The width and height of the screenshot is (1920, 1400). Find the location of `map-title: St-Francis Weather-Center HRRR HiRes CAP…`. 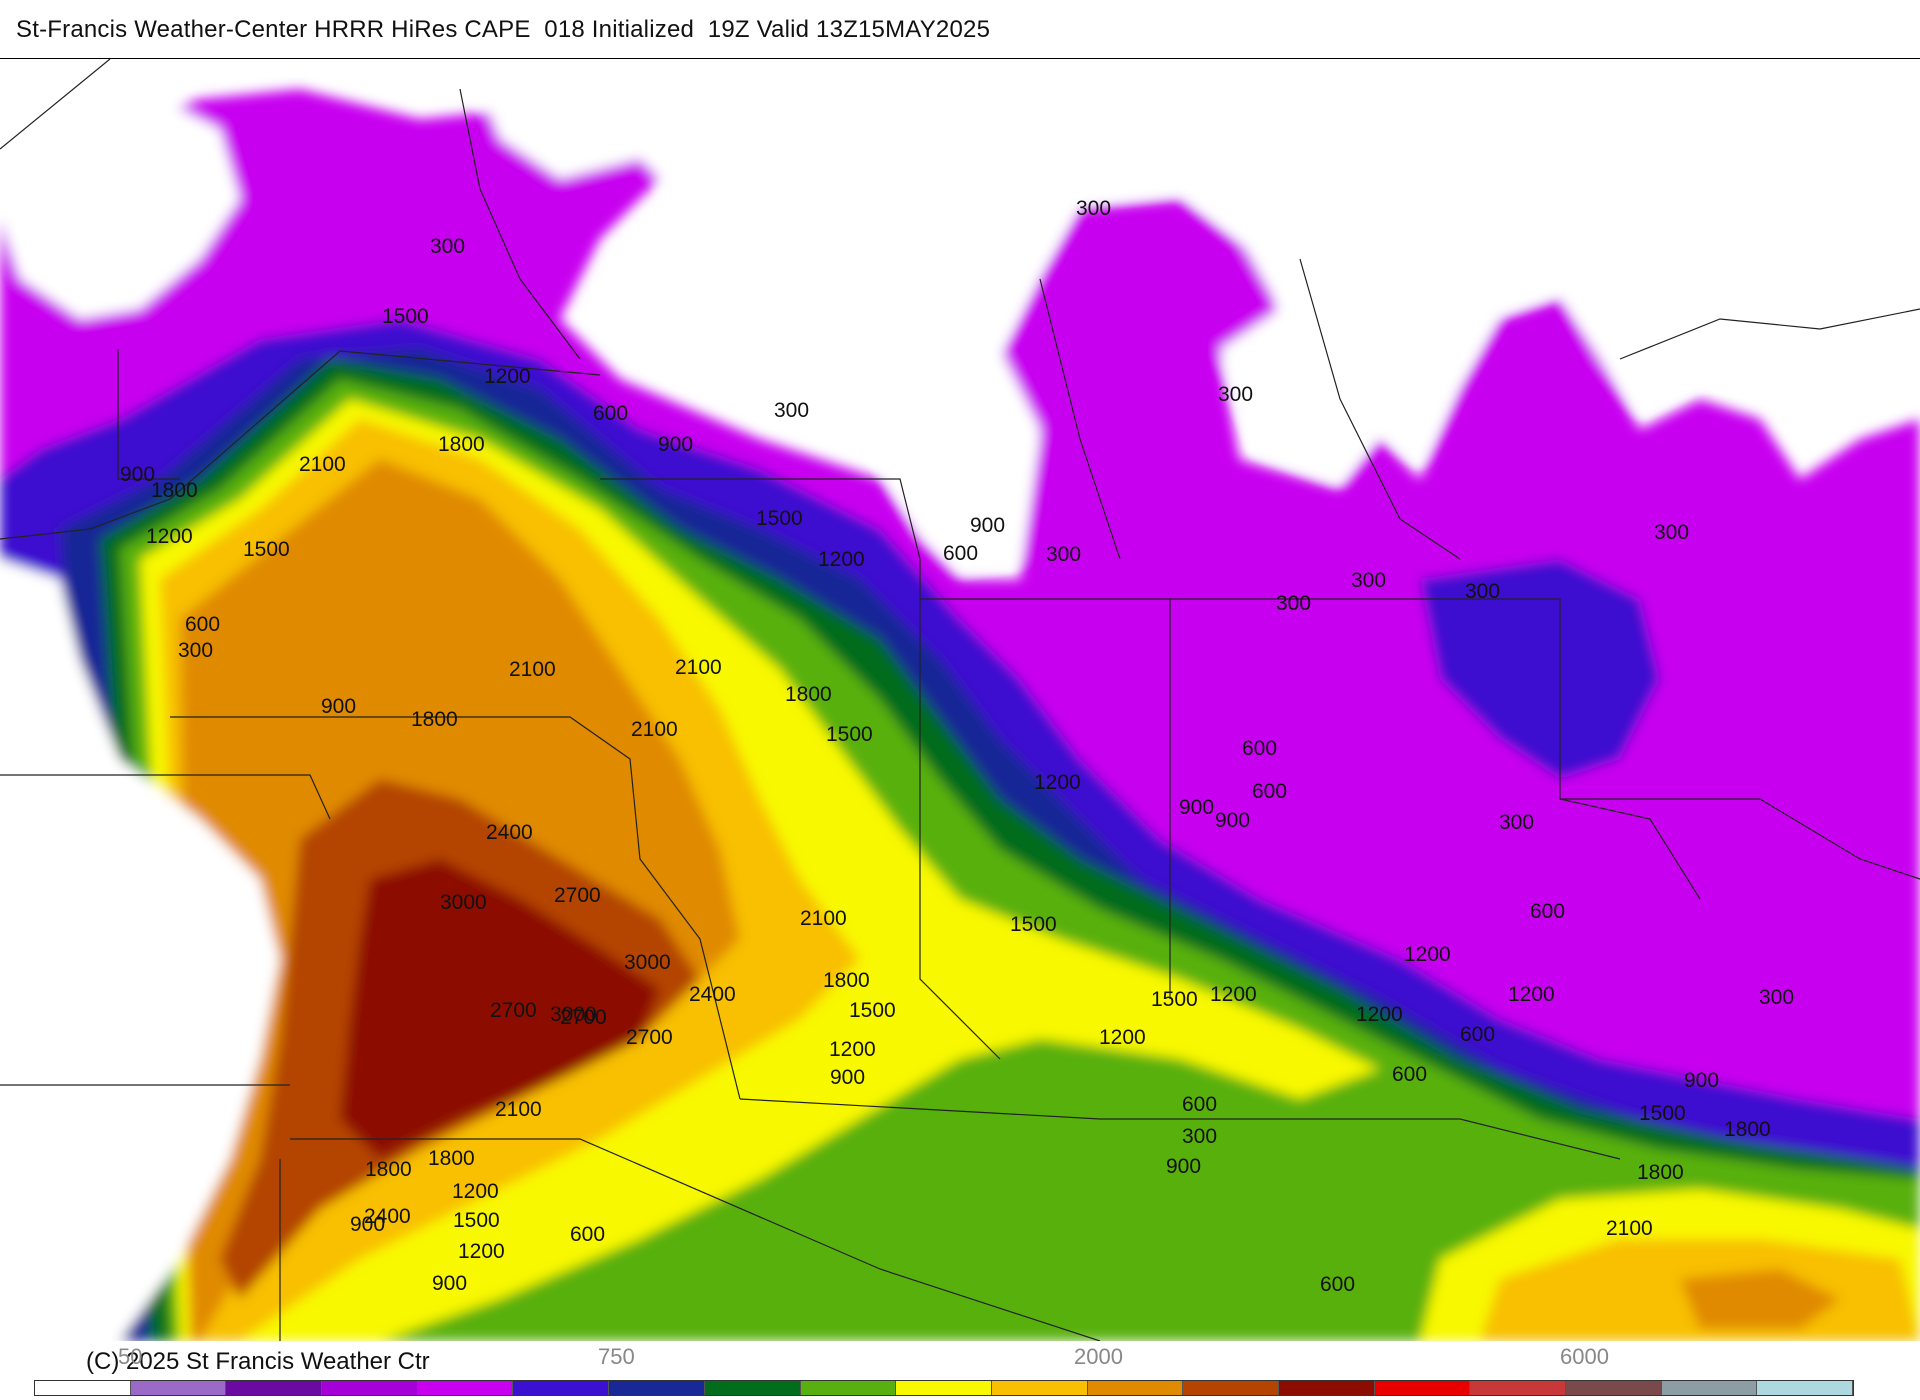

map-title: St-Francis Weather-Center HRRR HiRes CAP… is located at coordinates (503, 29).